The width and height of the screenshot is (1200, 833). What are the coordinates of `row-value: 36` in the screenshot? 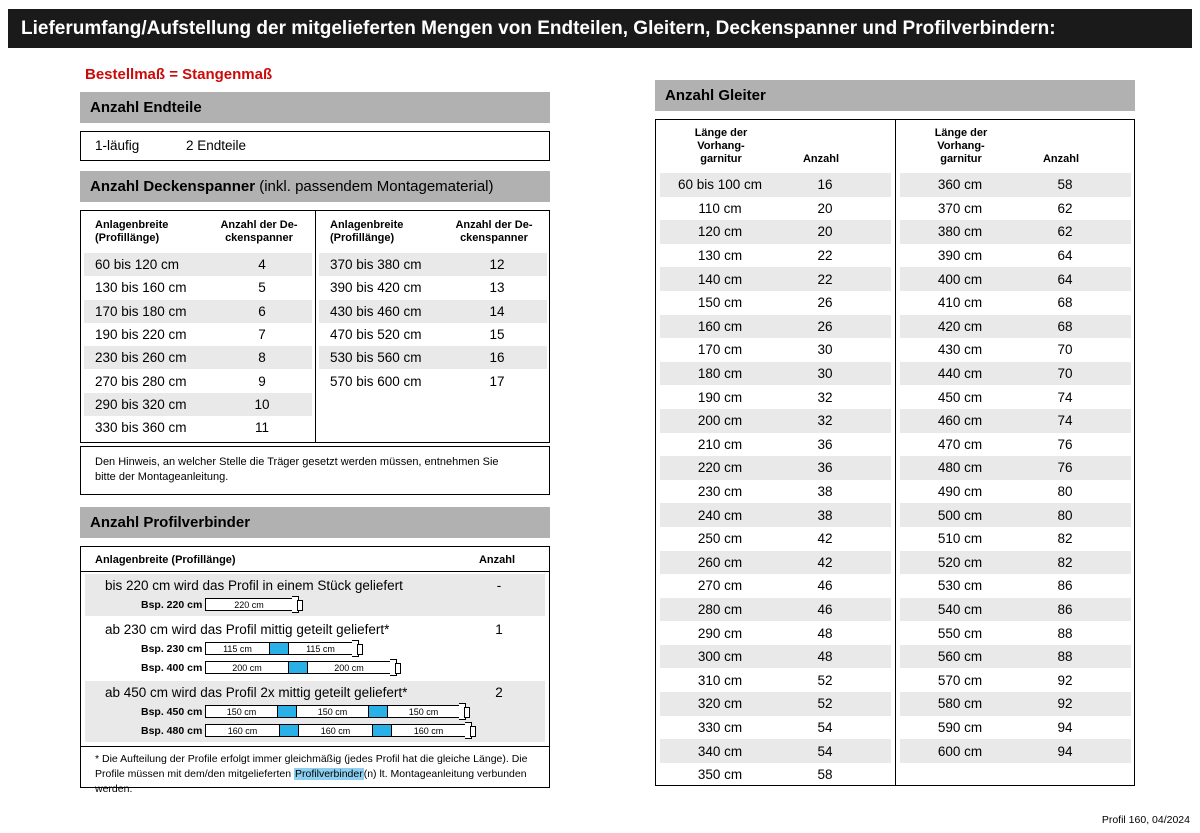 It's located at (825, 468).